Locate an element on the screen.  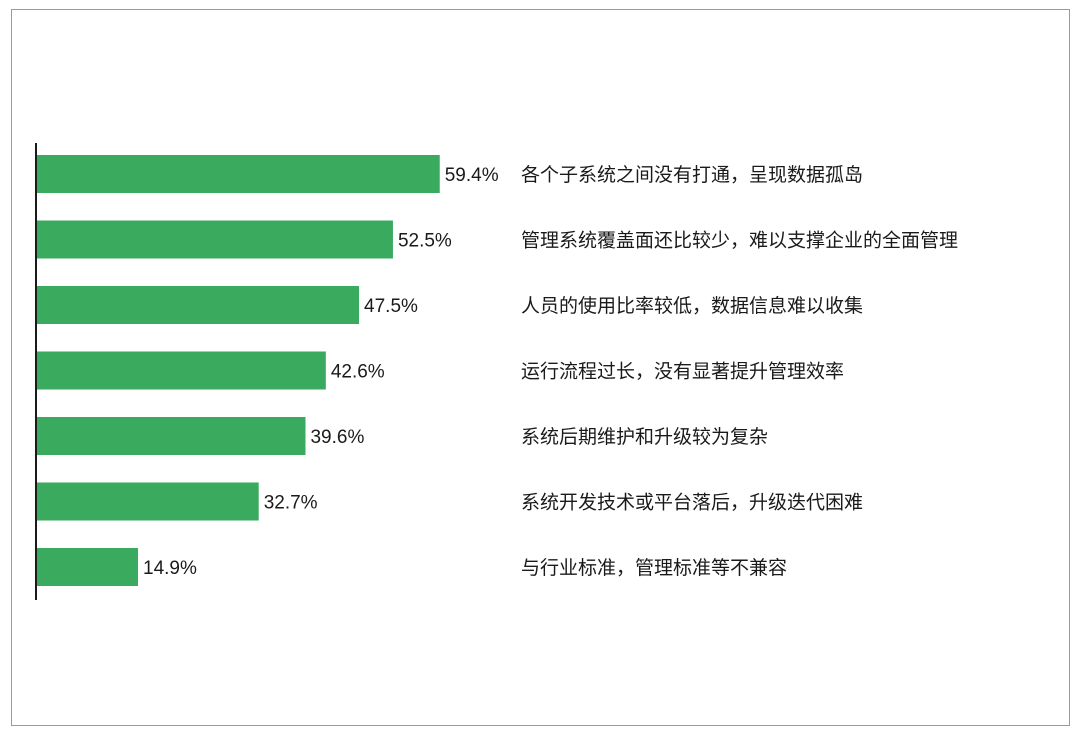
category-label: 系统开发技术或平台落后，升级迭代困难 is located at coordinates (692, 503).